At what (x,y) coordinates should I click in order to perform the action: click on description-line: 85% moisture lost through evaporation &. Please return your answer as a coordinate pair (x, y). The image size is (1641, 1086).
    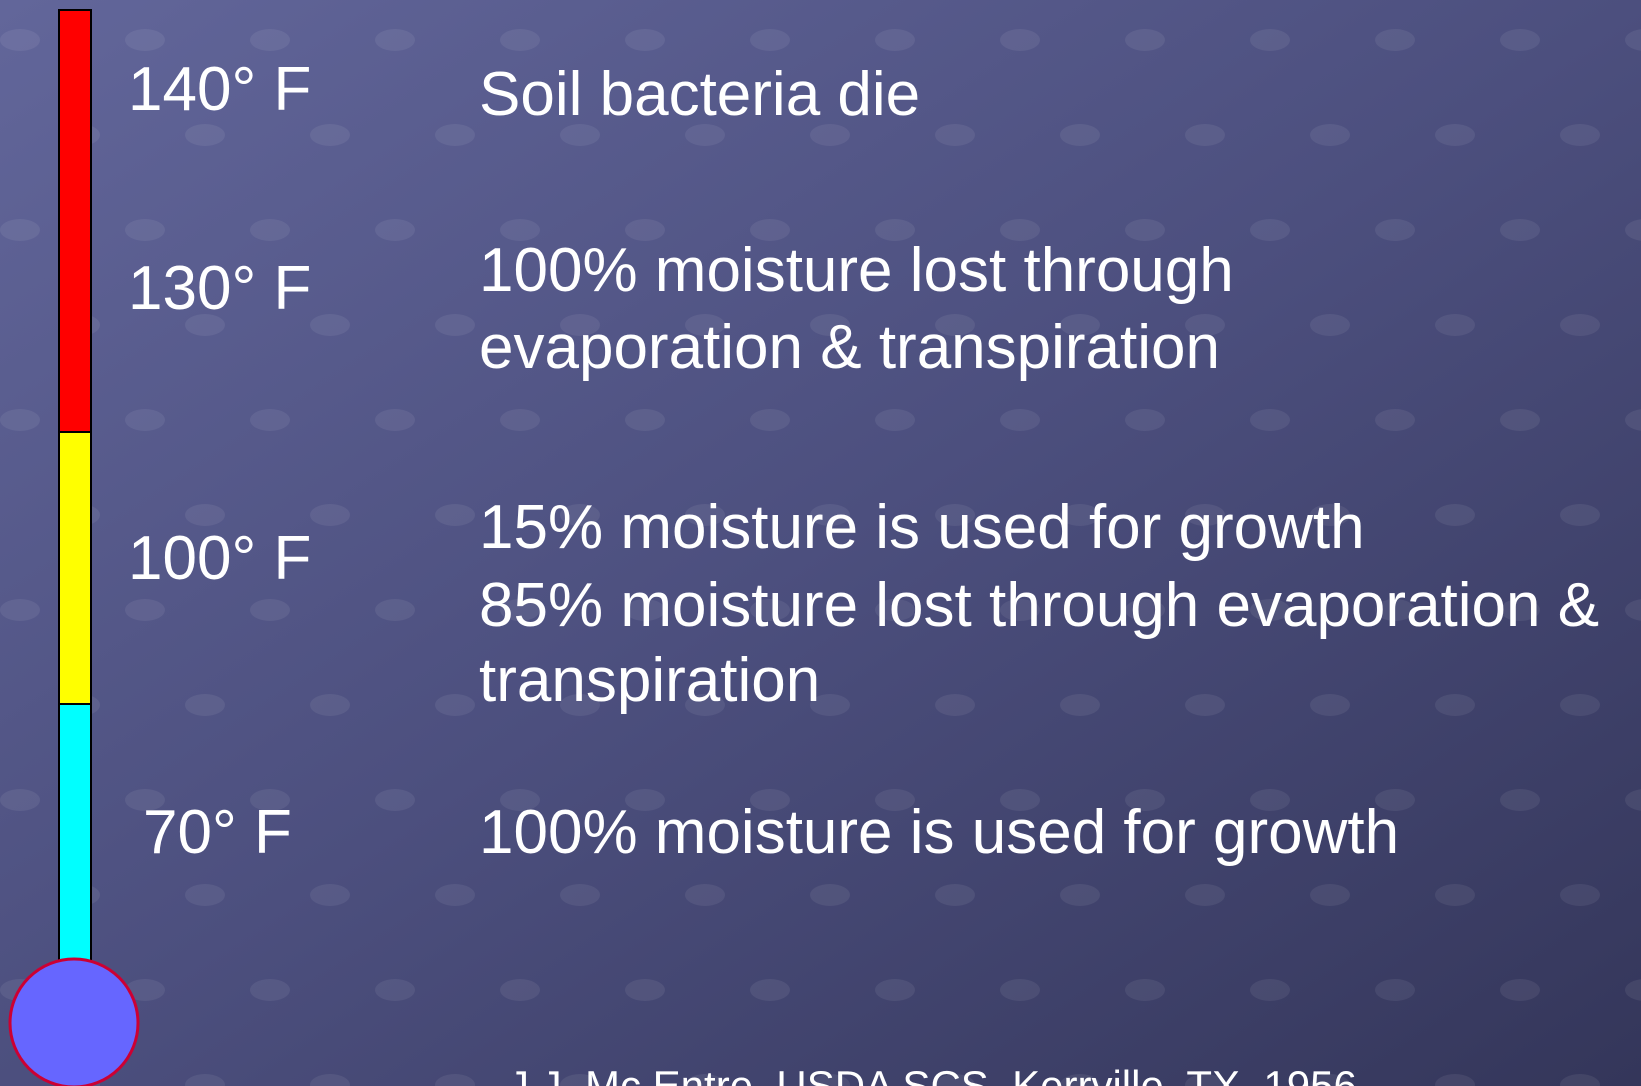
    Looking at the image, I should click on (1039, 605).